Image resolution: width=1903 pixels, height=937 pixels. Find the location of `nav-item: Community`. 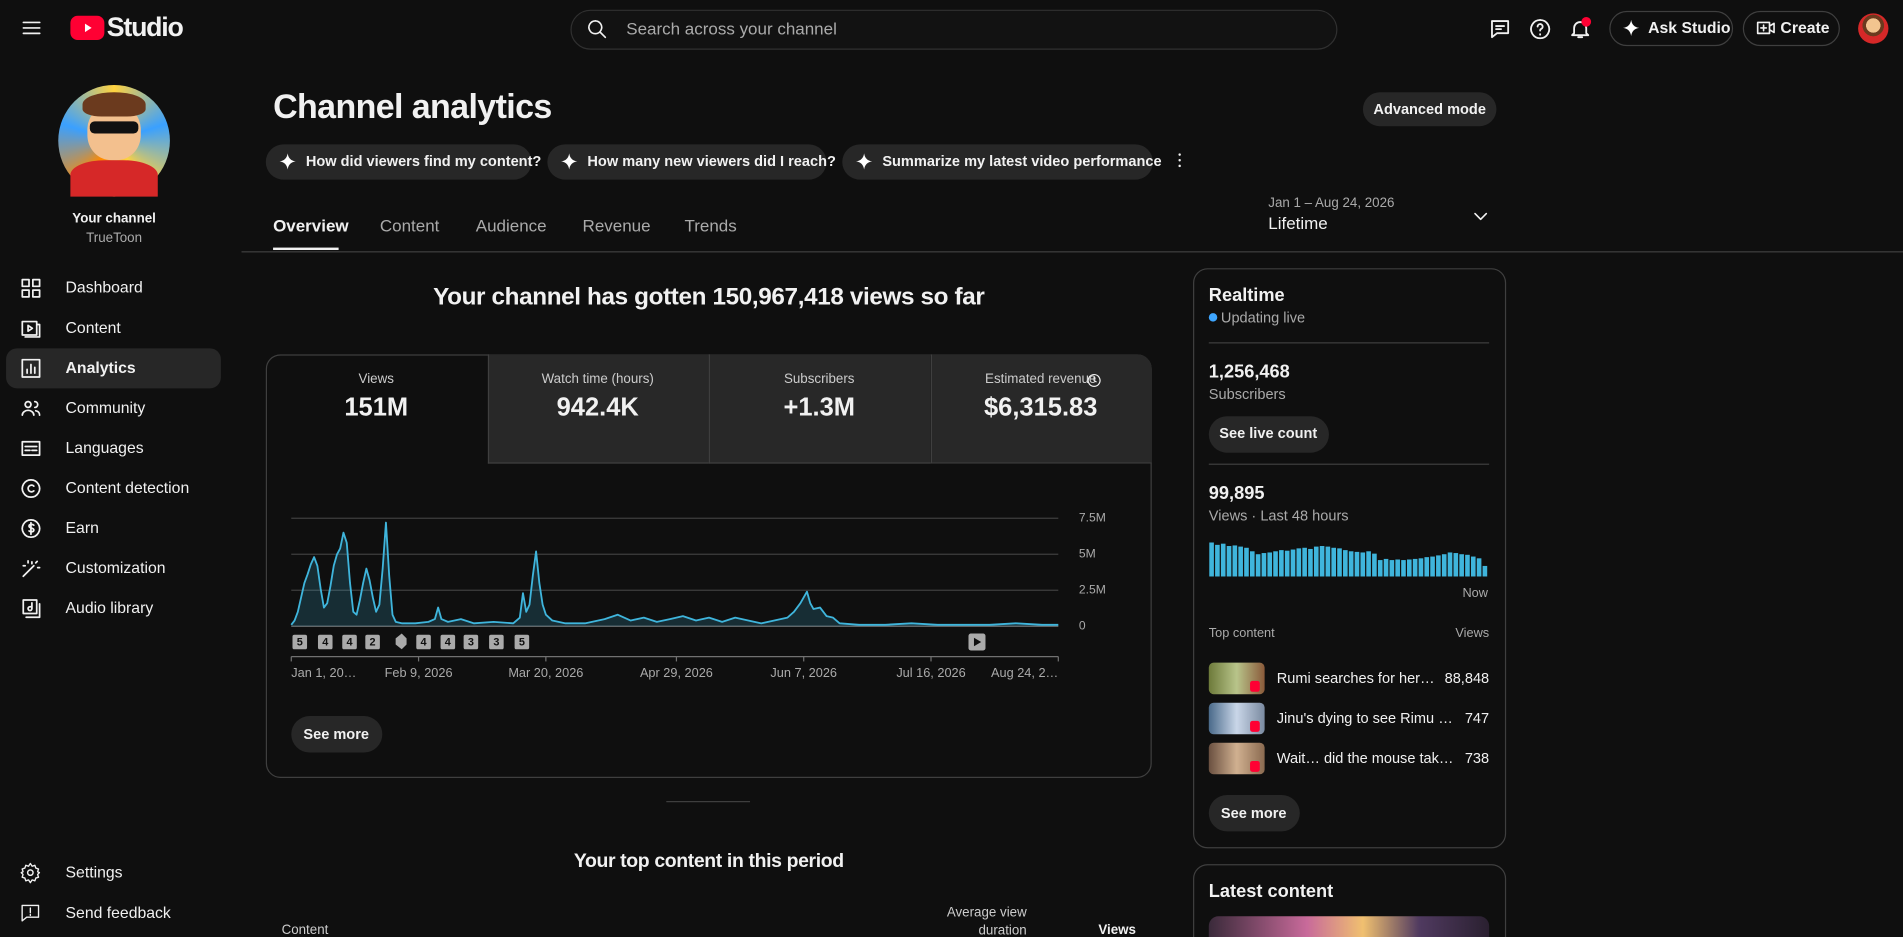

nav-item: Community is located at coordinates (105, 407).